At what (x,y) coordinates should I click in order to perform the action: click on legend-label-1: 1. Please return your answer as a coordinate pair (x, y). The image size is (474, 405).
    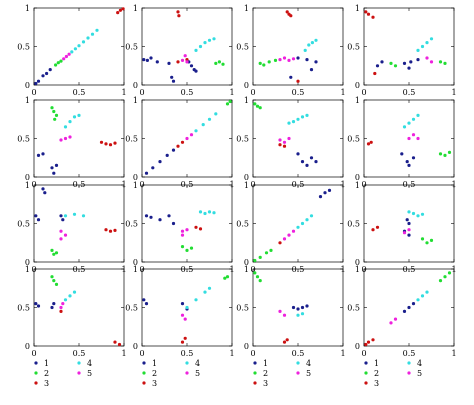
    Looking at the image, I should click on (154, 363).